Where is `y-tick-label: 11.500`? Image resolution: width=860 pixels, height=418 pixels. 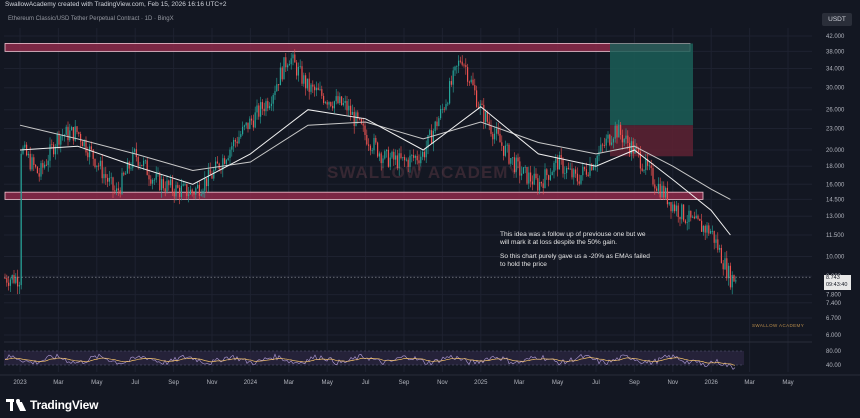 y-tick-label: 11.500 is located at coordinates (835, 236).